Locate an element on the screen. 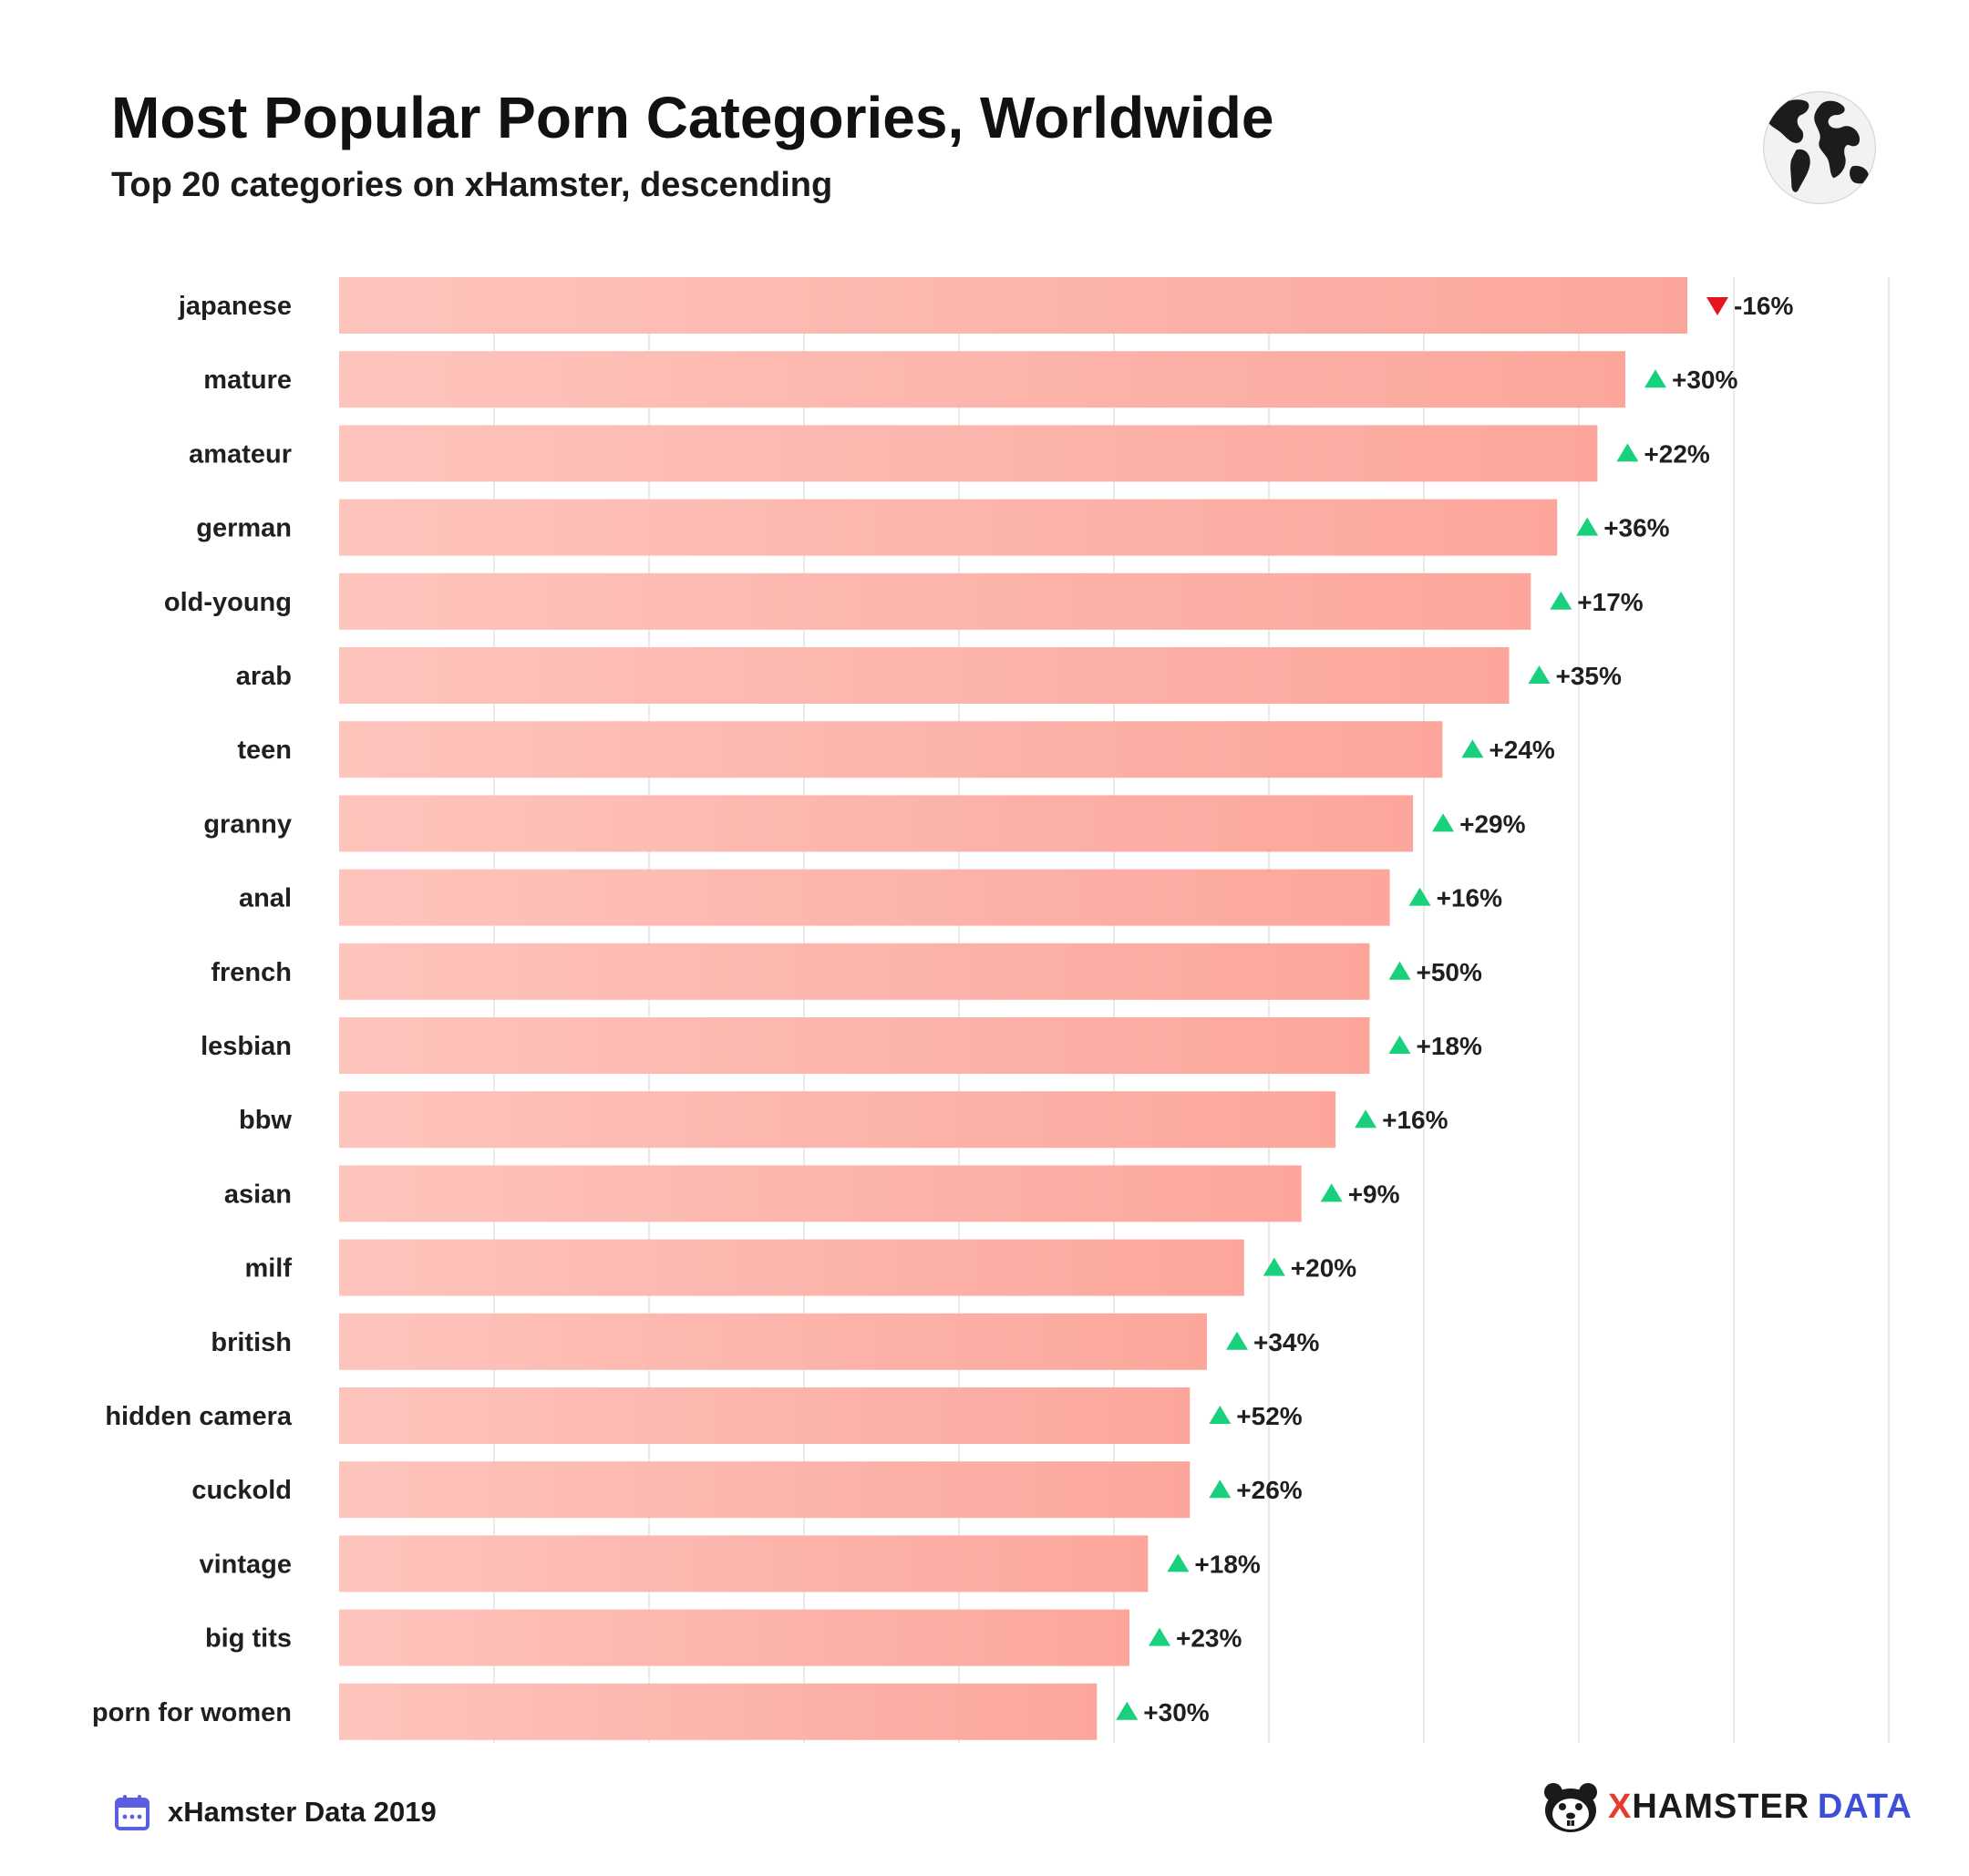 The width and height of the screenshot is (1969, 1876). triangle-down-icon is located at coordinates (1717, 306).